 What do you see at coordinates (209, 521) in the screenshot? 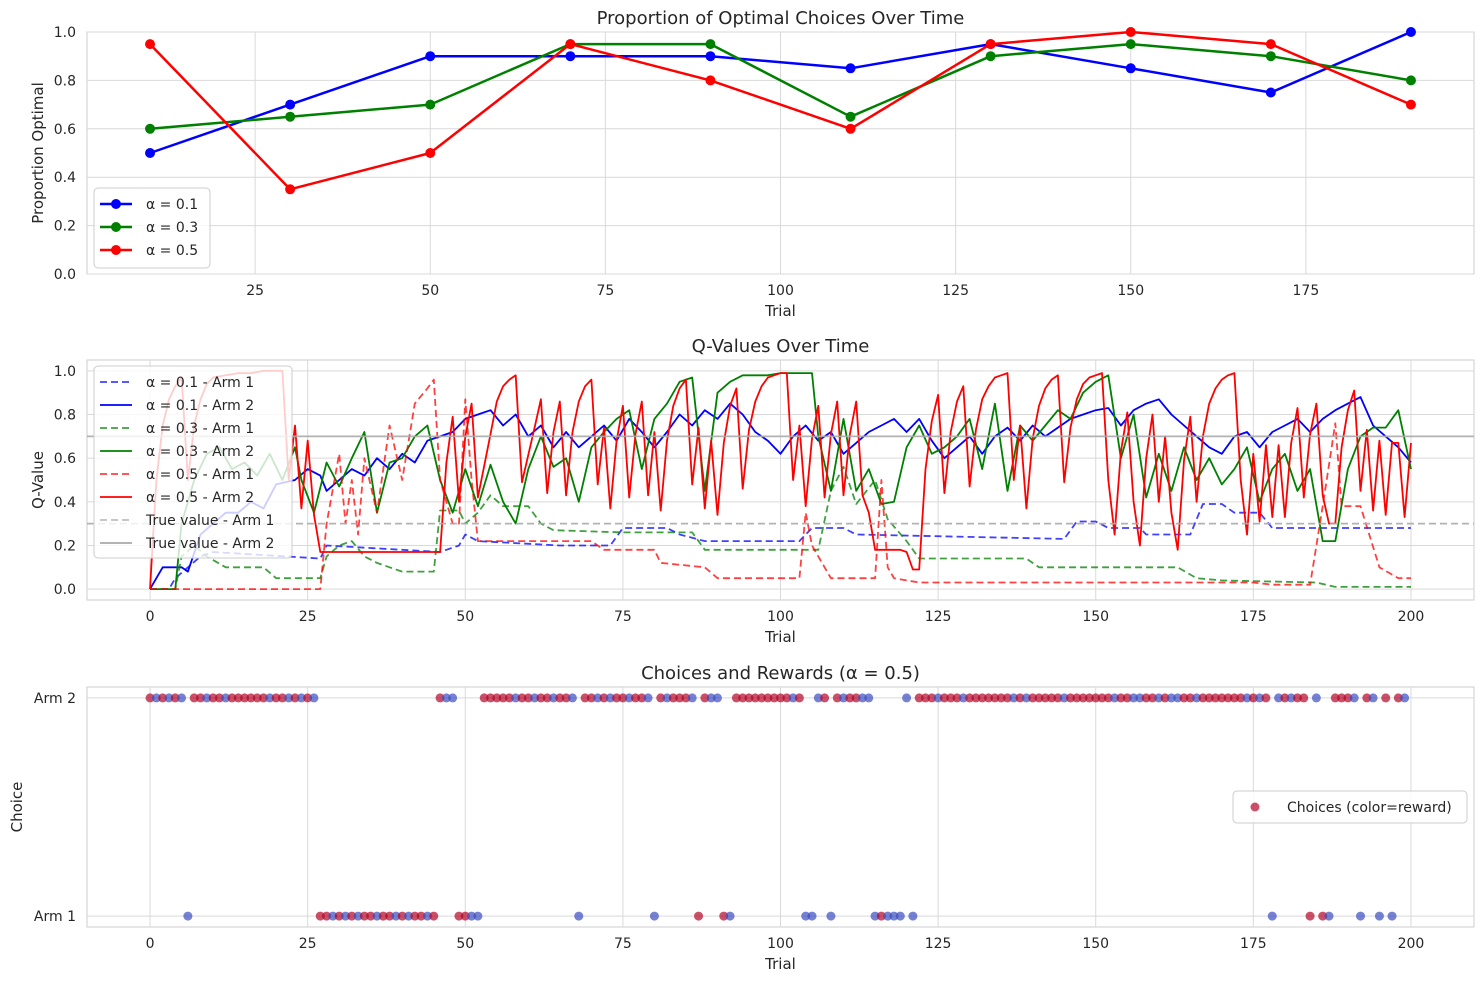
I see `legend-label: True value - Arm 1` at bounding box center [209, 521].